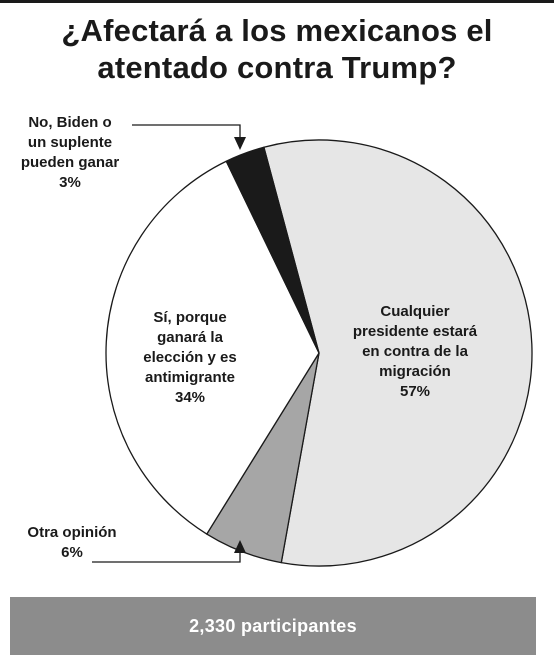  What do you see at coordinates (70, 162) in the screenshot?
I see `slice-label-4-line-3: pueden ganar` at bounding box center [70, 162].